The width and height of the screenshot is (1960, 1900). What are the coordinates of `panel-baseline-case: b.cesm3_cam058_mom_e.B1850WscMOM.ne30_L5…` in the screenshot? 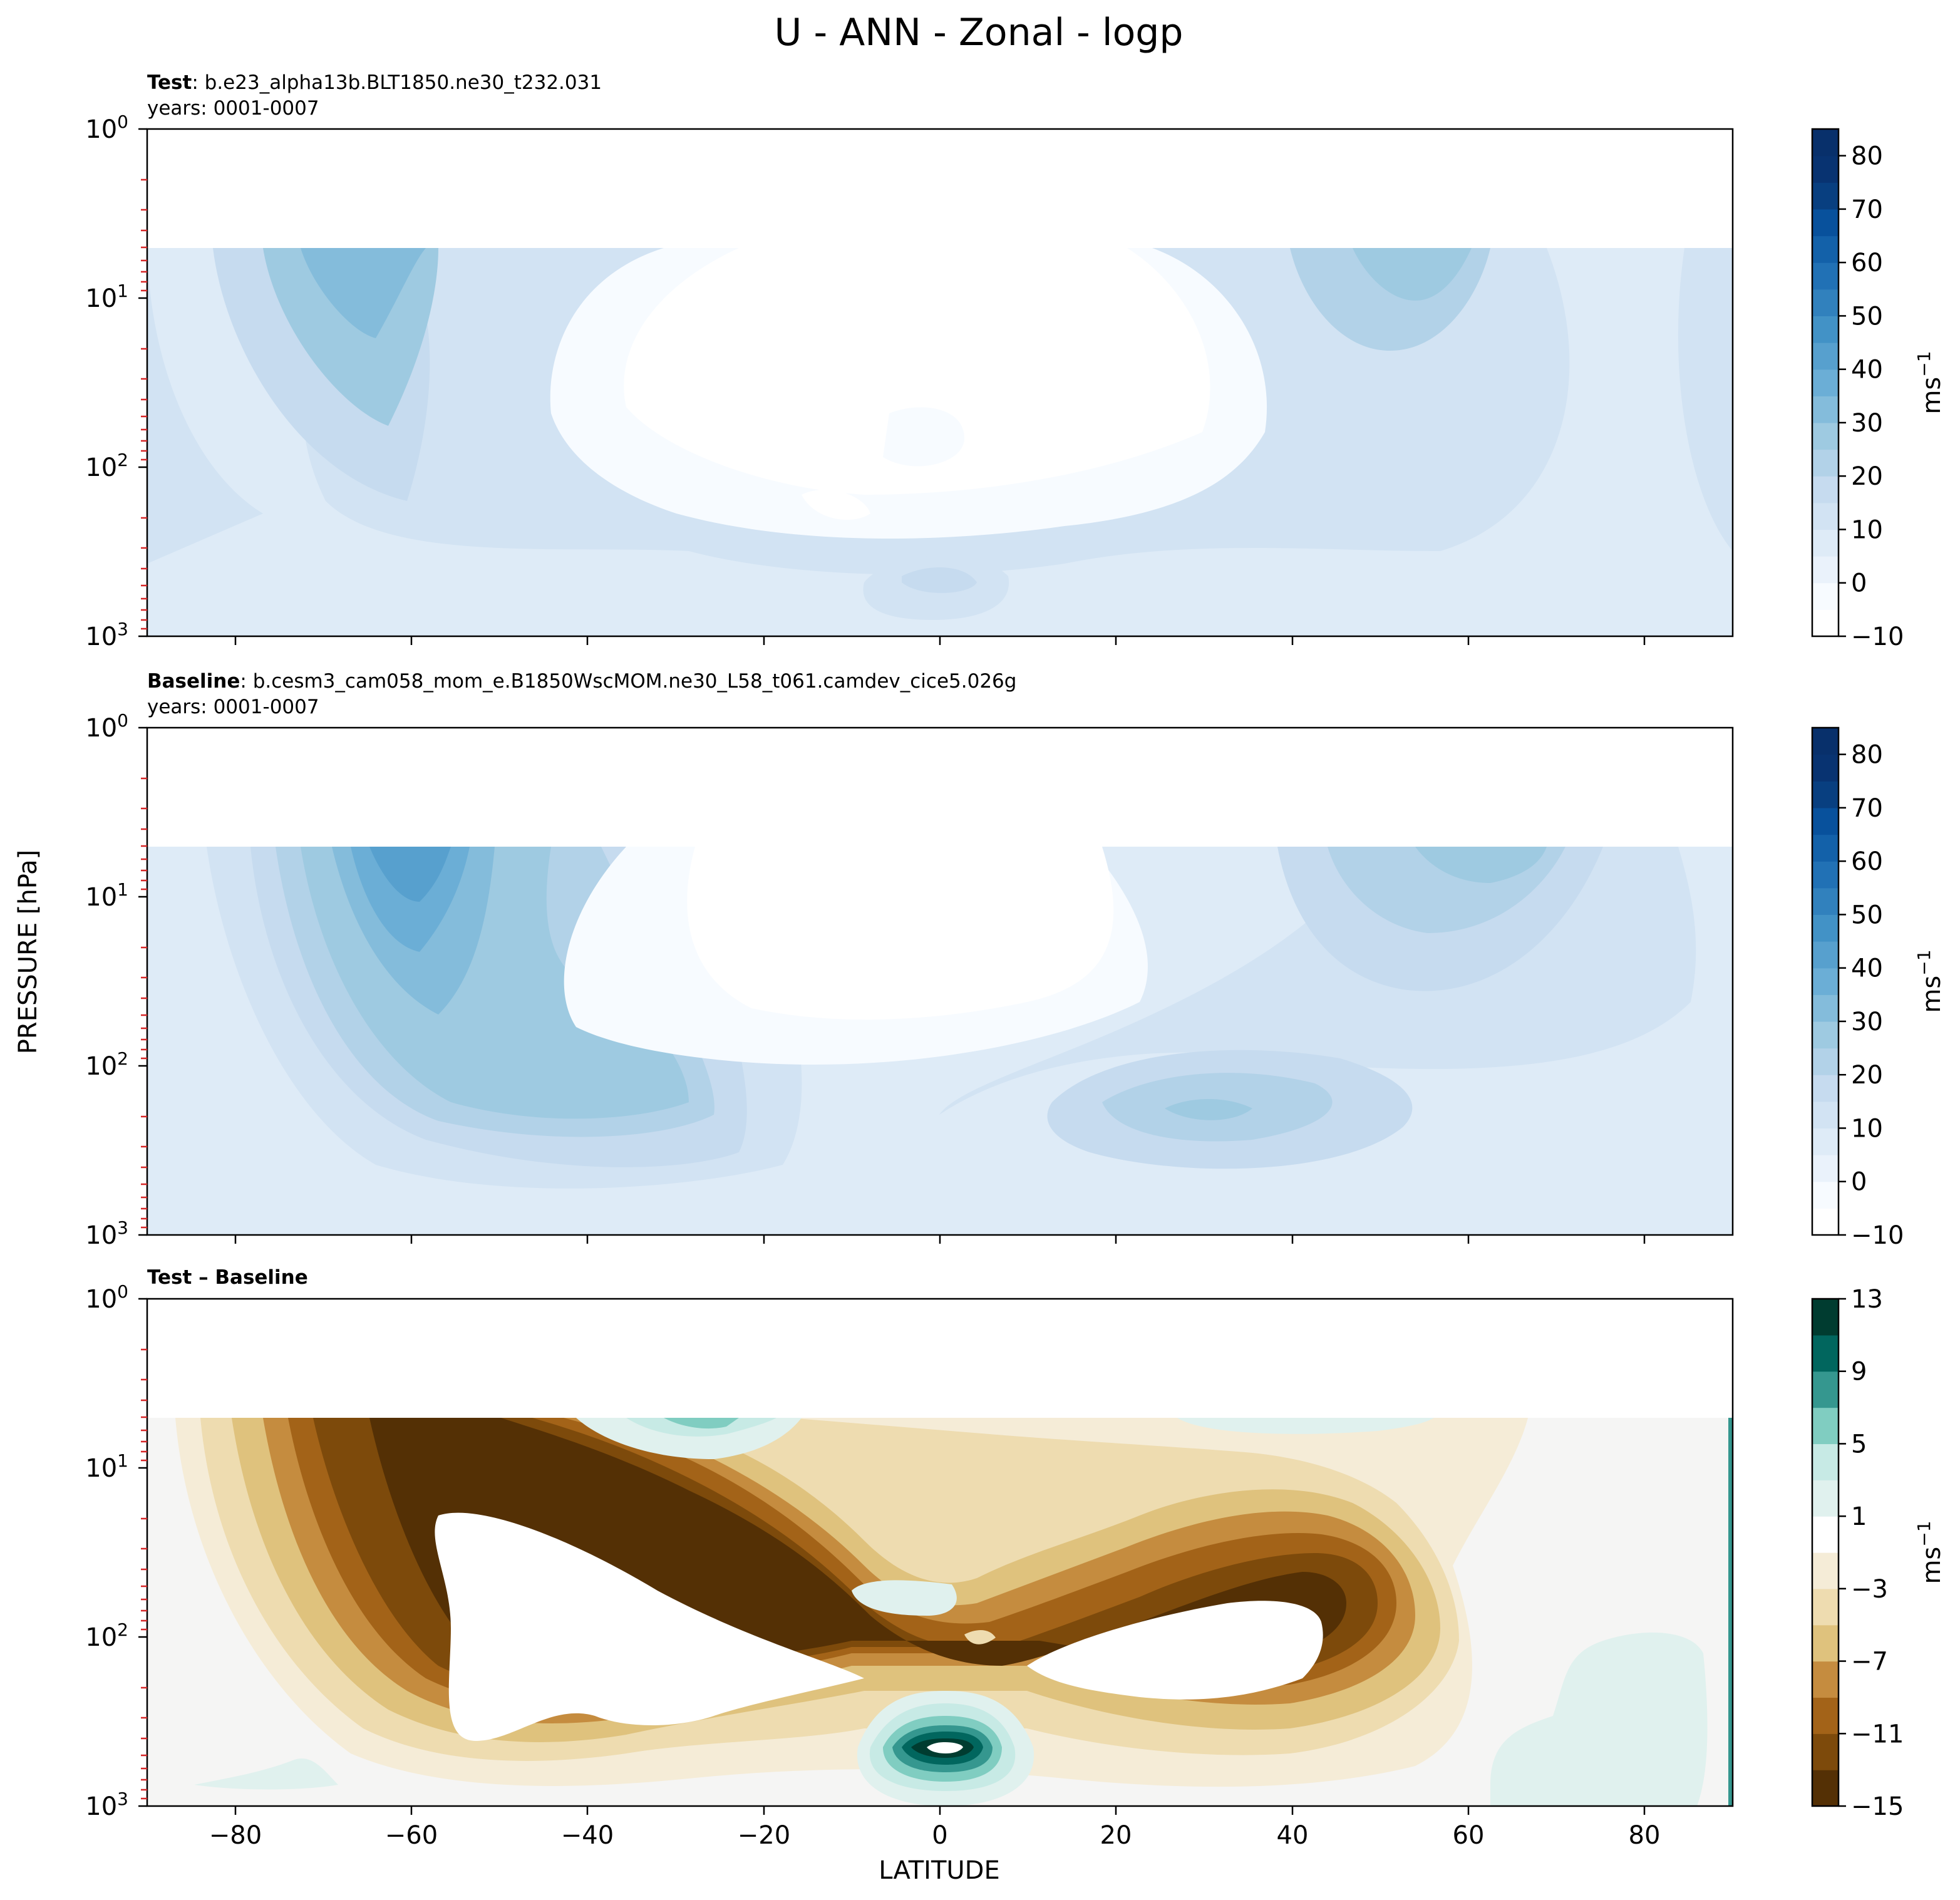 It's located at (635, 681).